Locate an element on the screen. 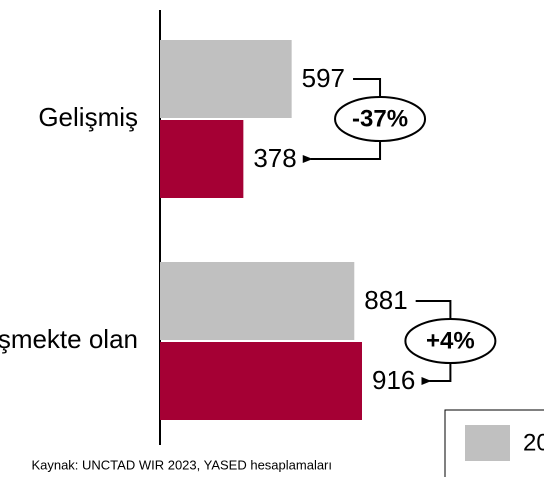 Image resolution: width=544 pixels, height=477 pixels. annotation: -37% is located at coordinates (380, 118).